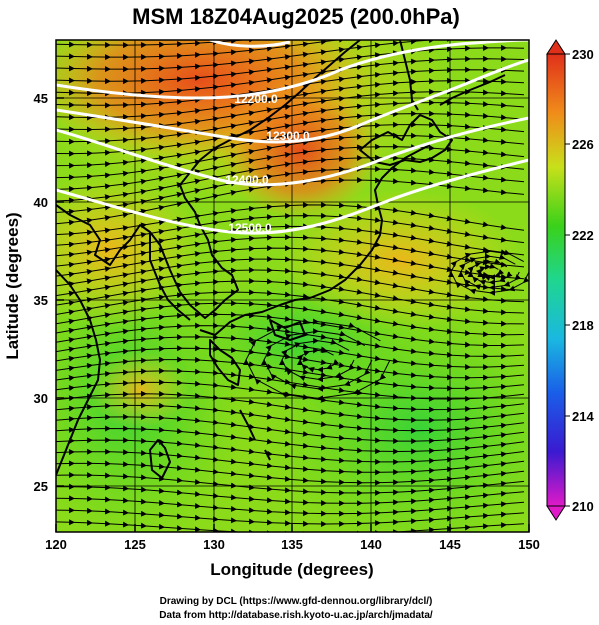  I want to click on colorbar-max-arrow, so click(556, 47).